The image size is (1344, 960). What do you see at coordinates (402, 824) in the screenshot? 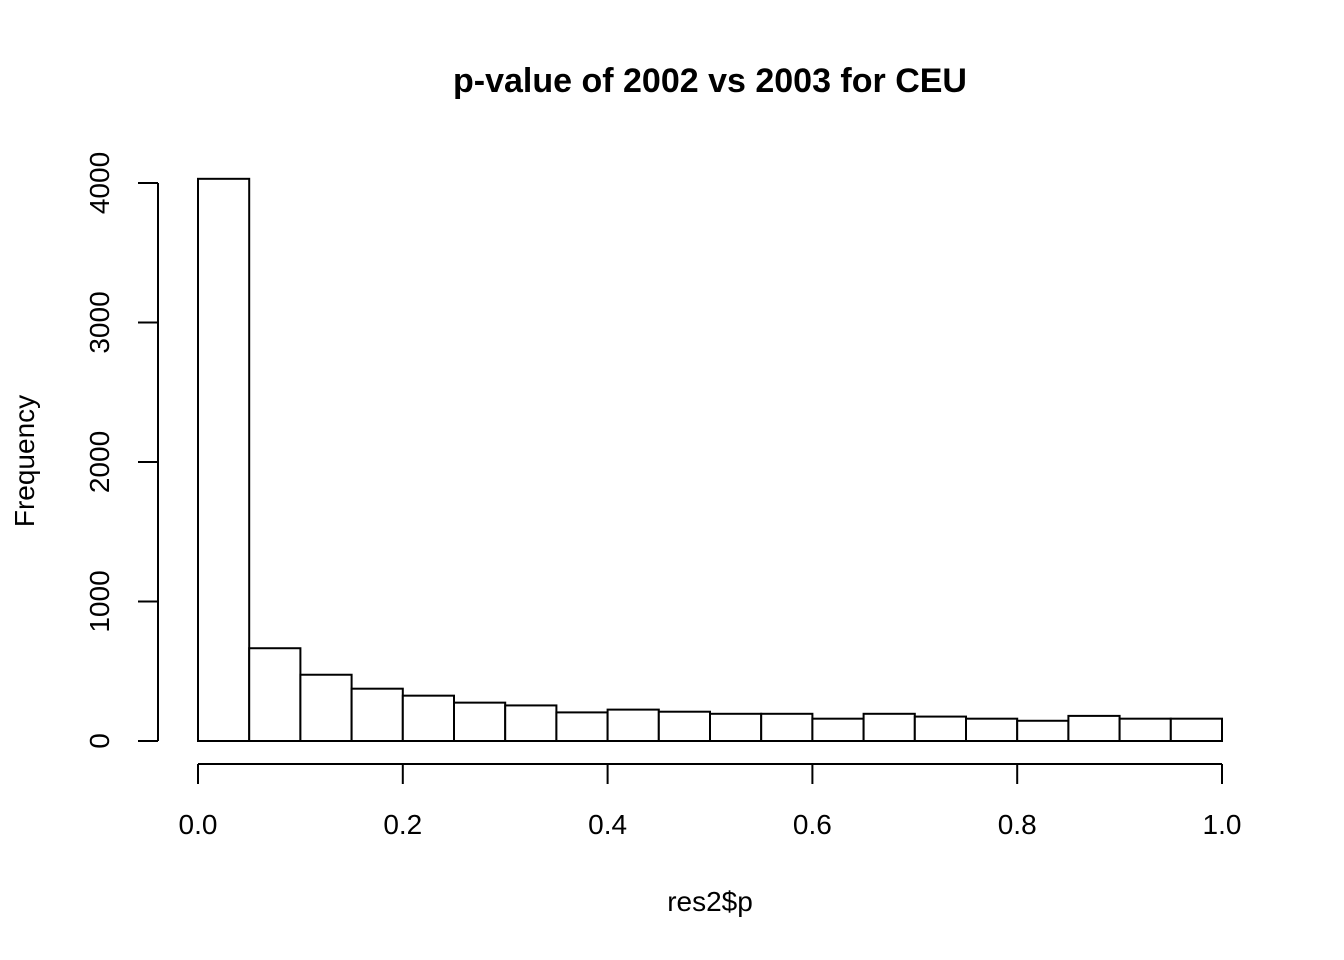
I see `x-tick-label: 0.2` at bounding box center [402, 824].